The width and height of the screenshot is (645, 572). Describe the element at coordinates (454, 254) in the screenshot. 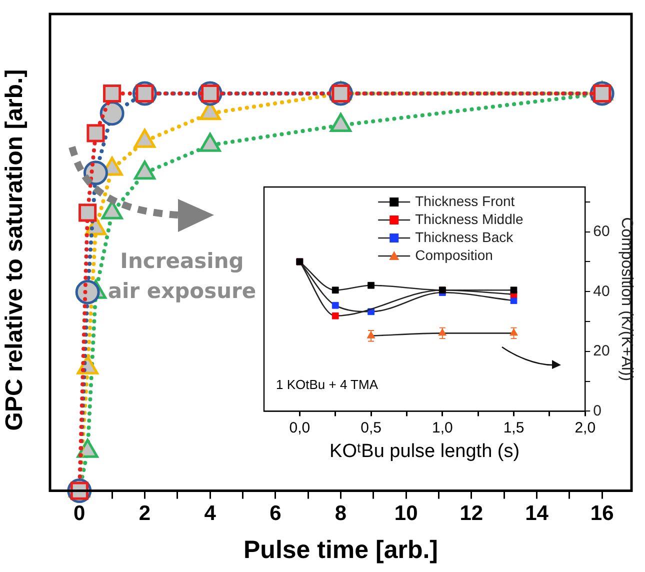

I see `legend-label: Composition` at that location.